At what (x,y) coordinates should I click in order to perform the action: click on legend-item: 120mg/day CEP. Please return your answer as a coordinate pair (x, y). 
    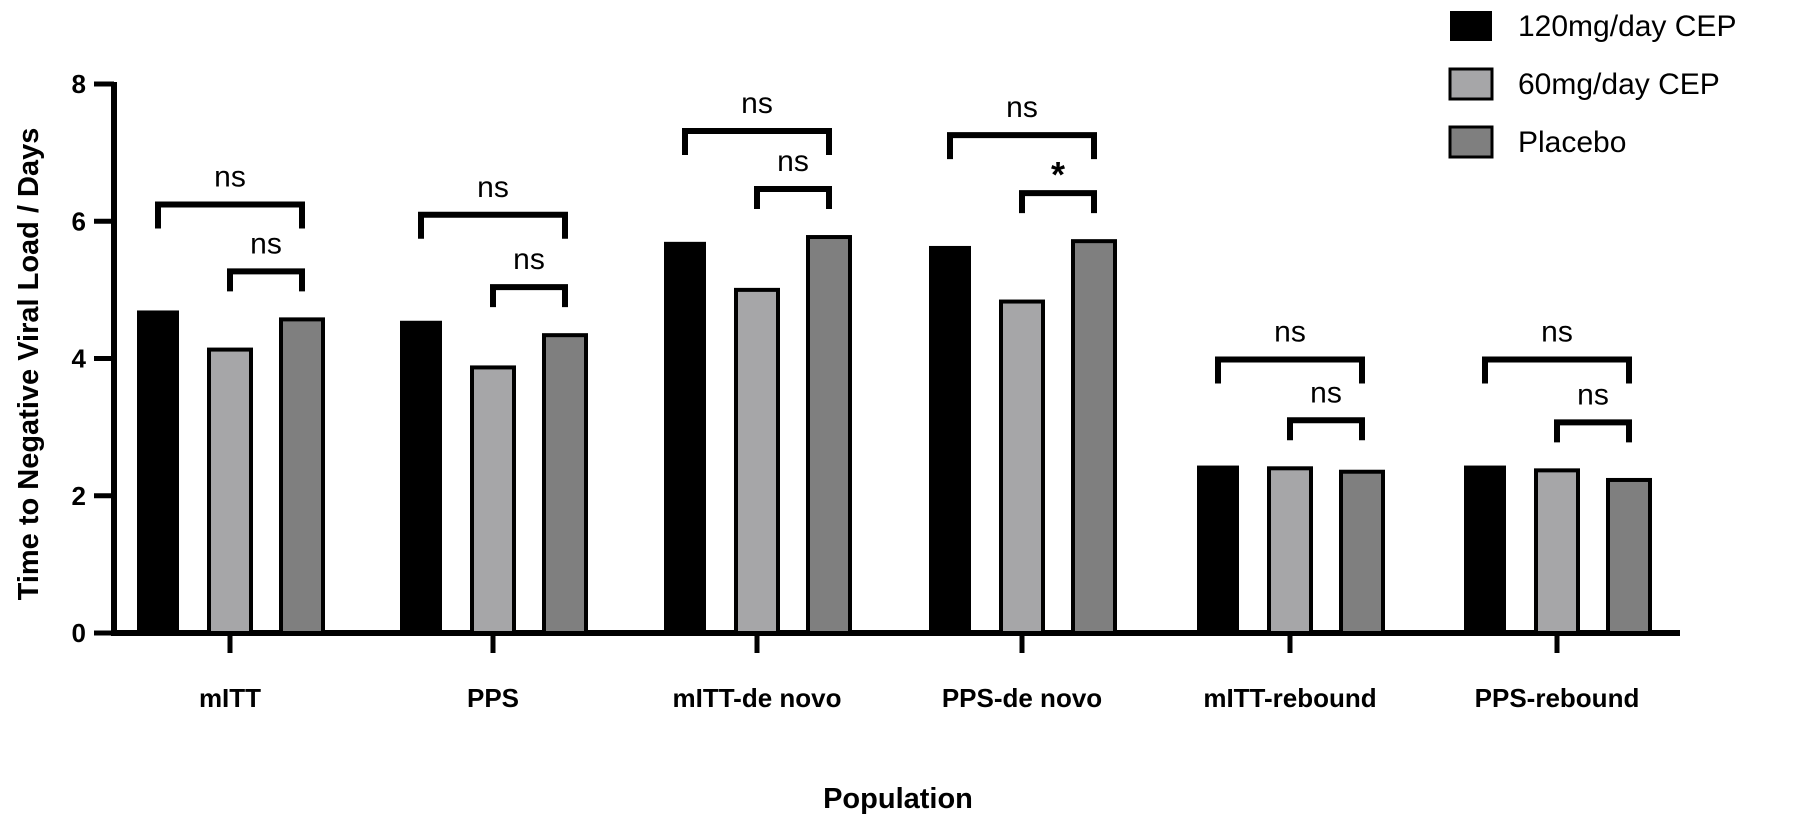
    Looking at the image, I should click on (1593, 26).